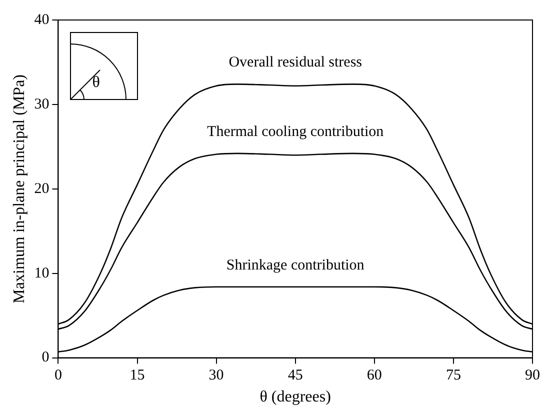  I want to click on y-tick-label: 40, so click(42, 20).